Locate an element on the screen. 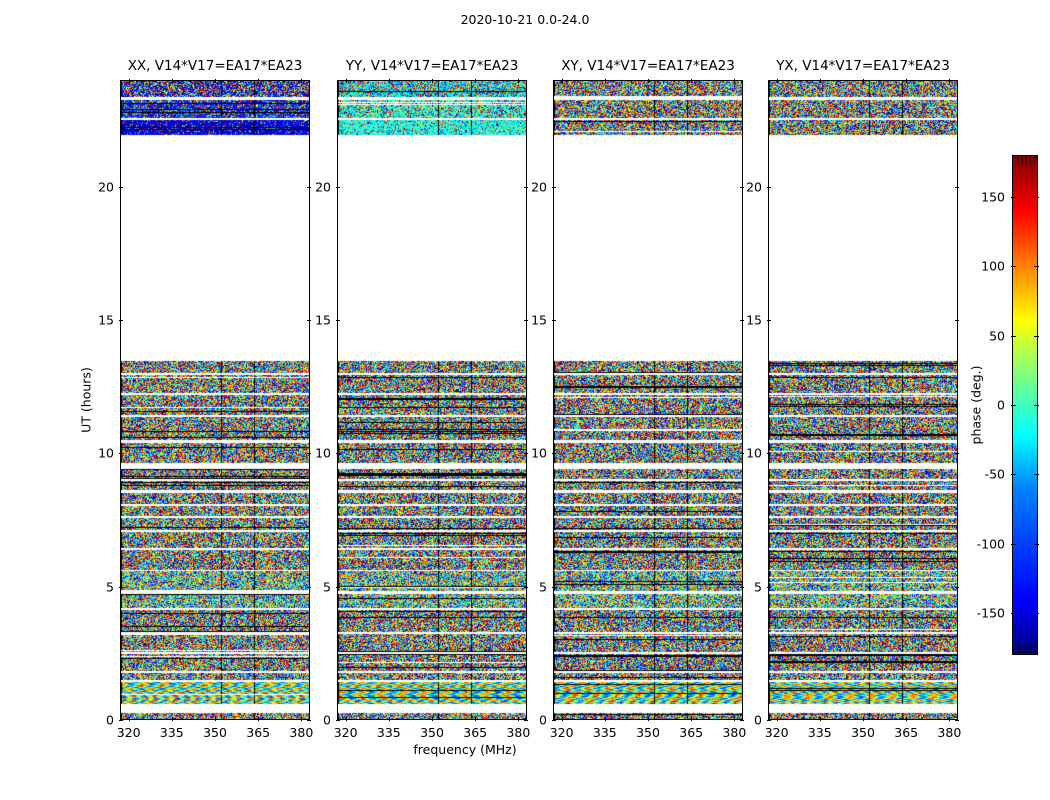 The height and width of the screenshot is (800, 1050). colorbar-tick-label: -100 is located at coordinates (990, 544).